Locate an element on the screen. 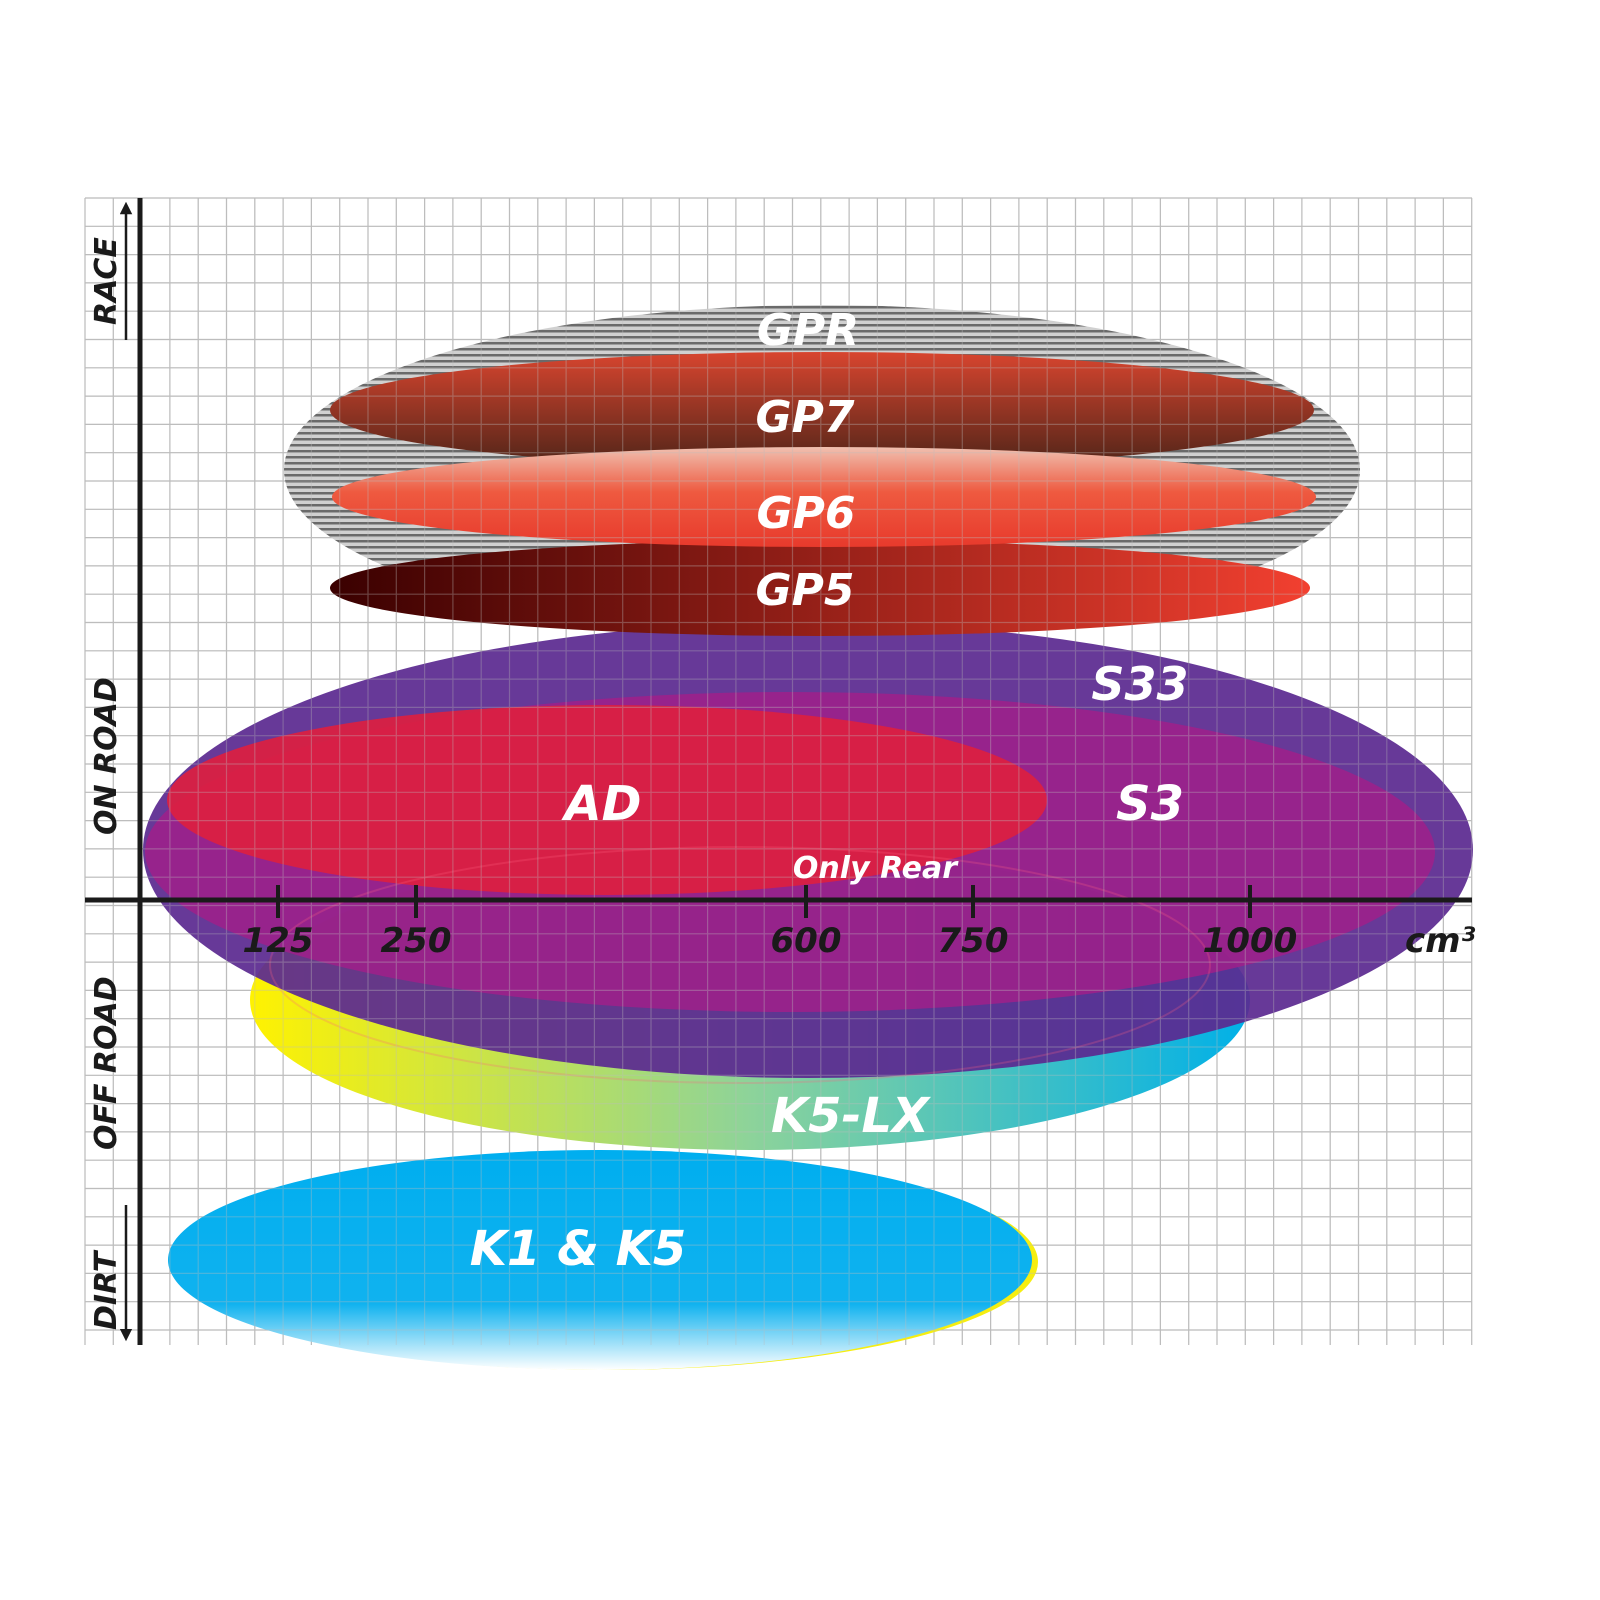  label-k1-k5: K1 & K5 is located at coordinates (578, 1249).